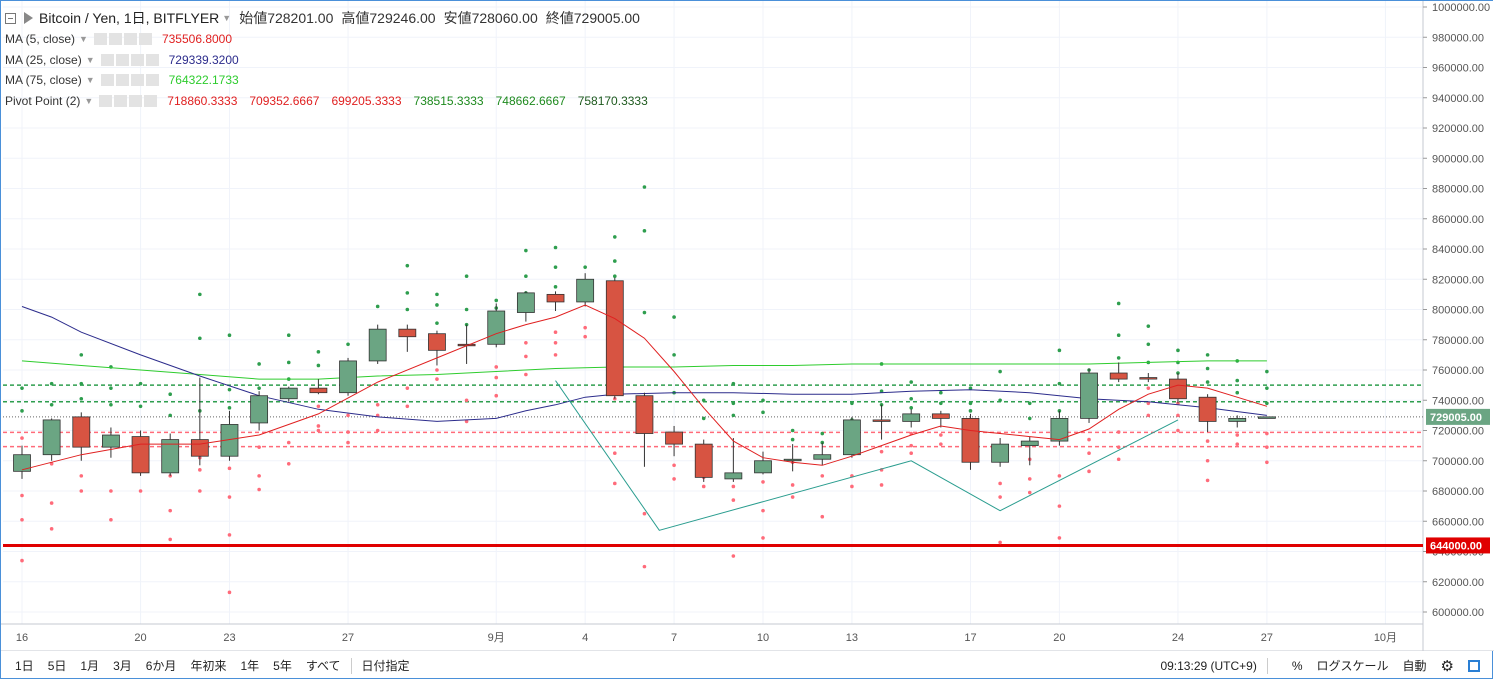 The image size is (1495, 681). I want to click on indicator-name: MA (75, close), so click(43, 80).